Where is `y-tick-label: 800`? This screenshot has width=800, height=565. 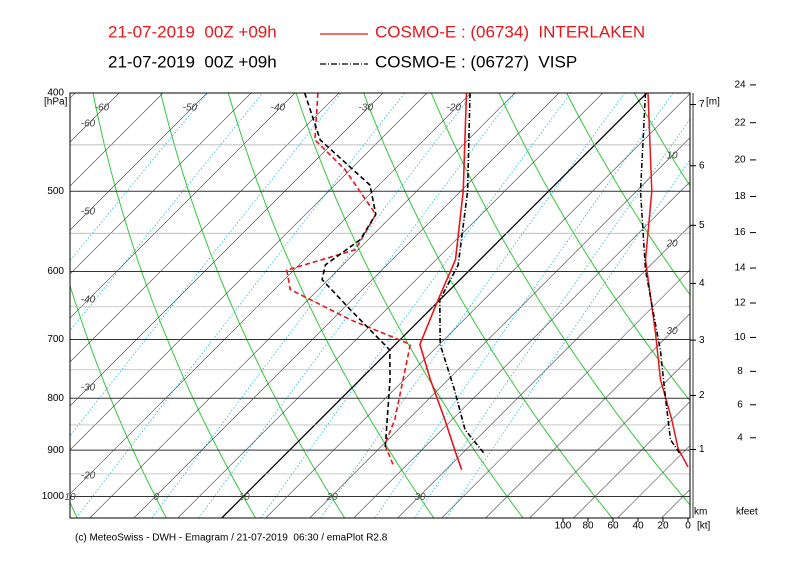
y-tick-label: 800 is located at coordinates (55, 398).